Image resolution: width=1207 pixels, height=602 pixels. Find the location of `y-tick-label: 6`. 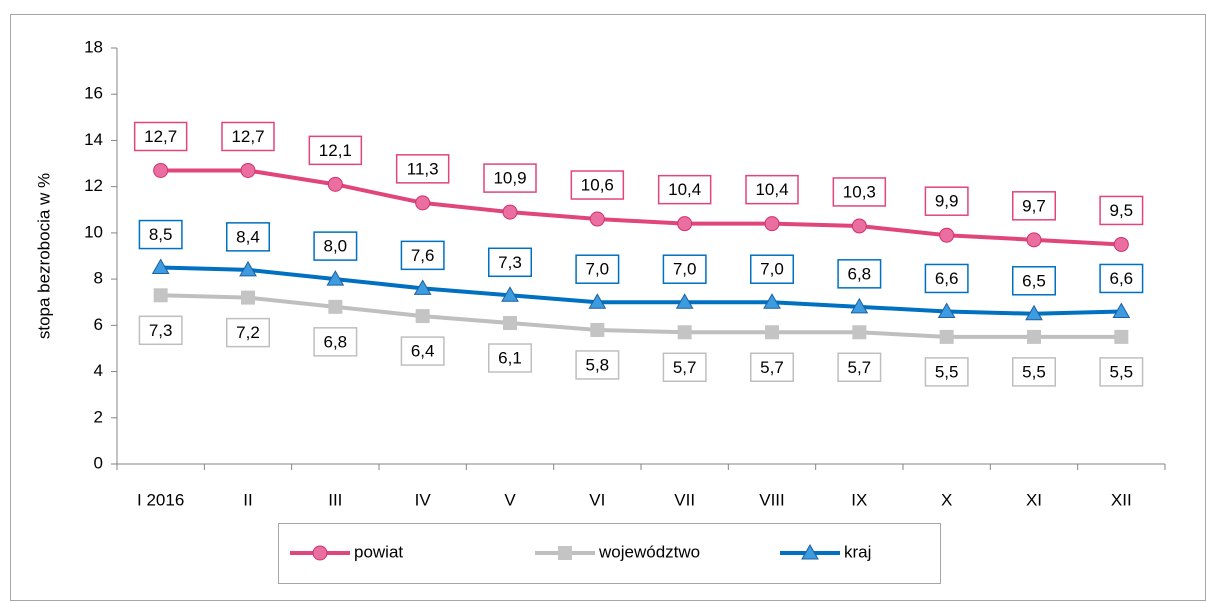

y-tick-label: 6 is located at coordinates (98, 324).